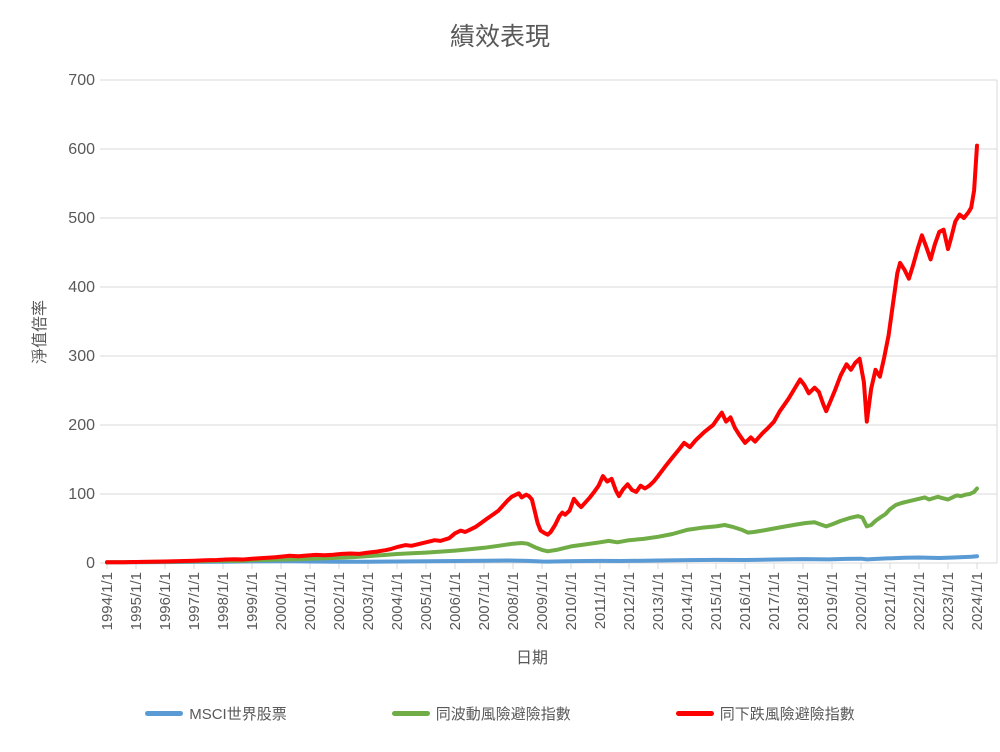  What do you see at coordinates (194, 601) in the screenshot?
I see `x-tick-label: 1997/1/1` at bounding box center [194, 601].